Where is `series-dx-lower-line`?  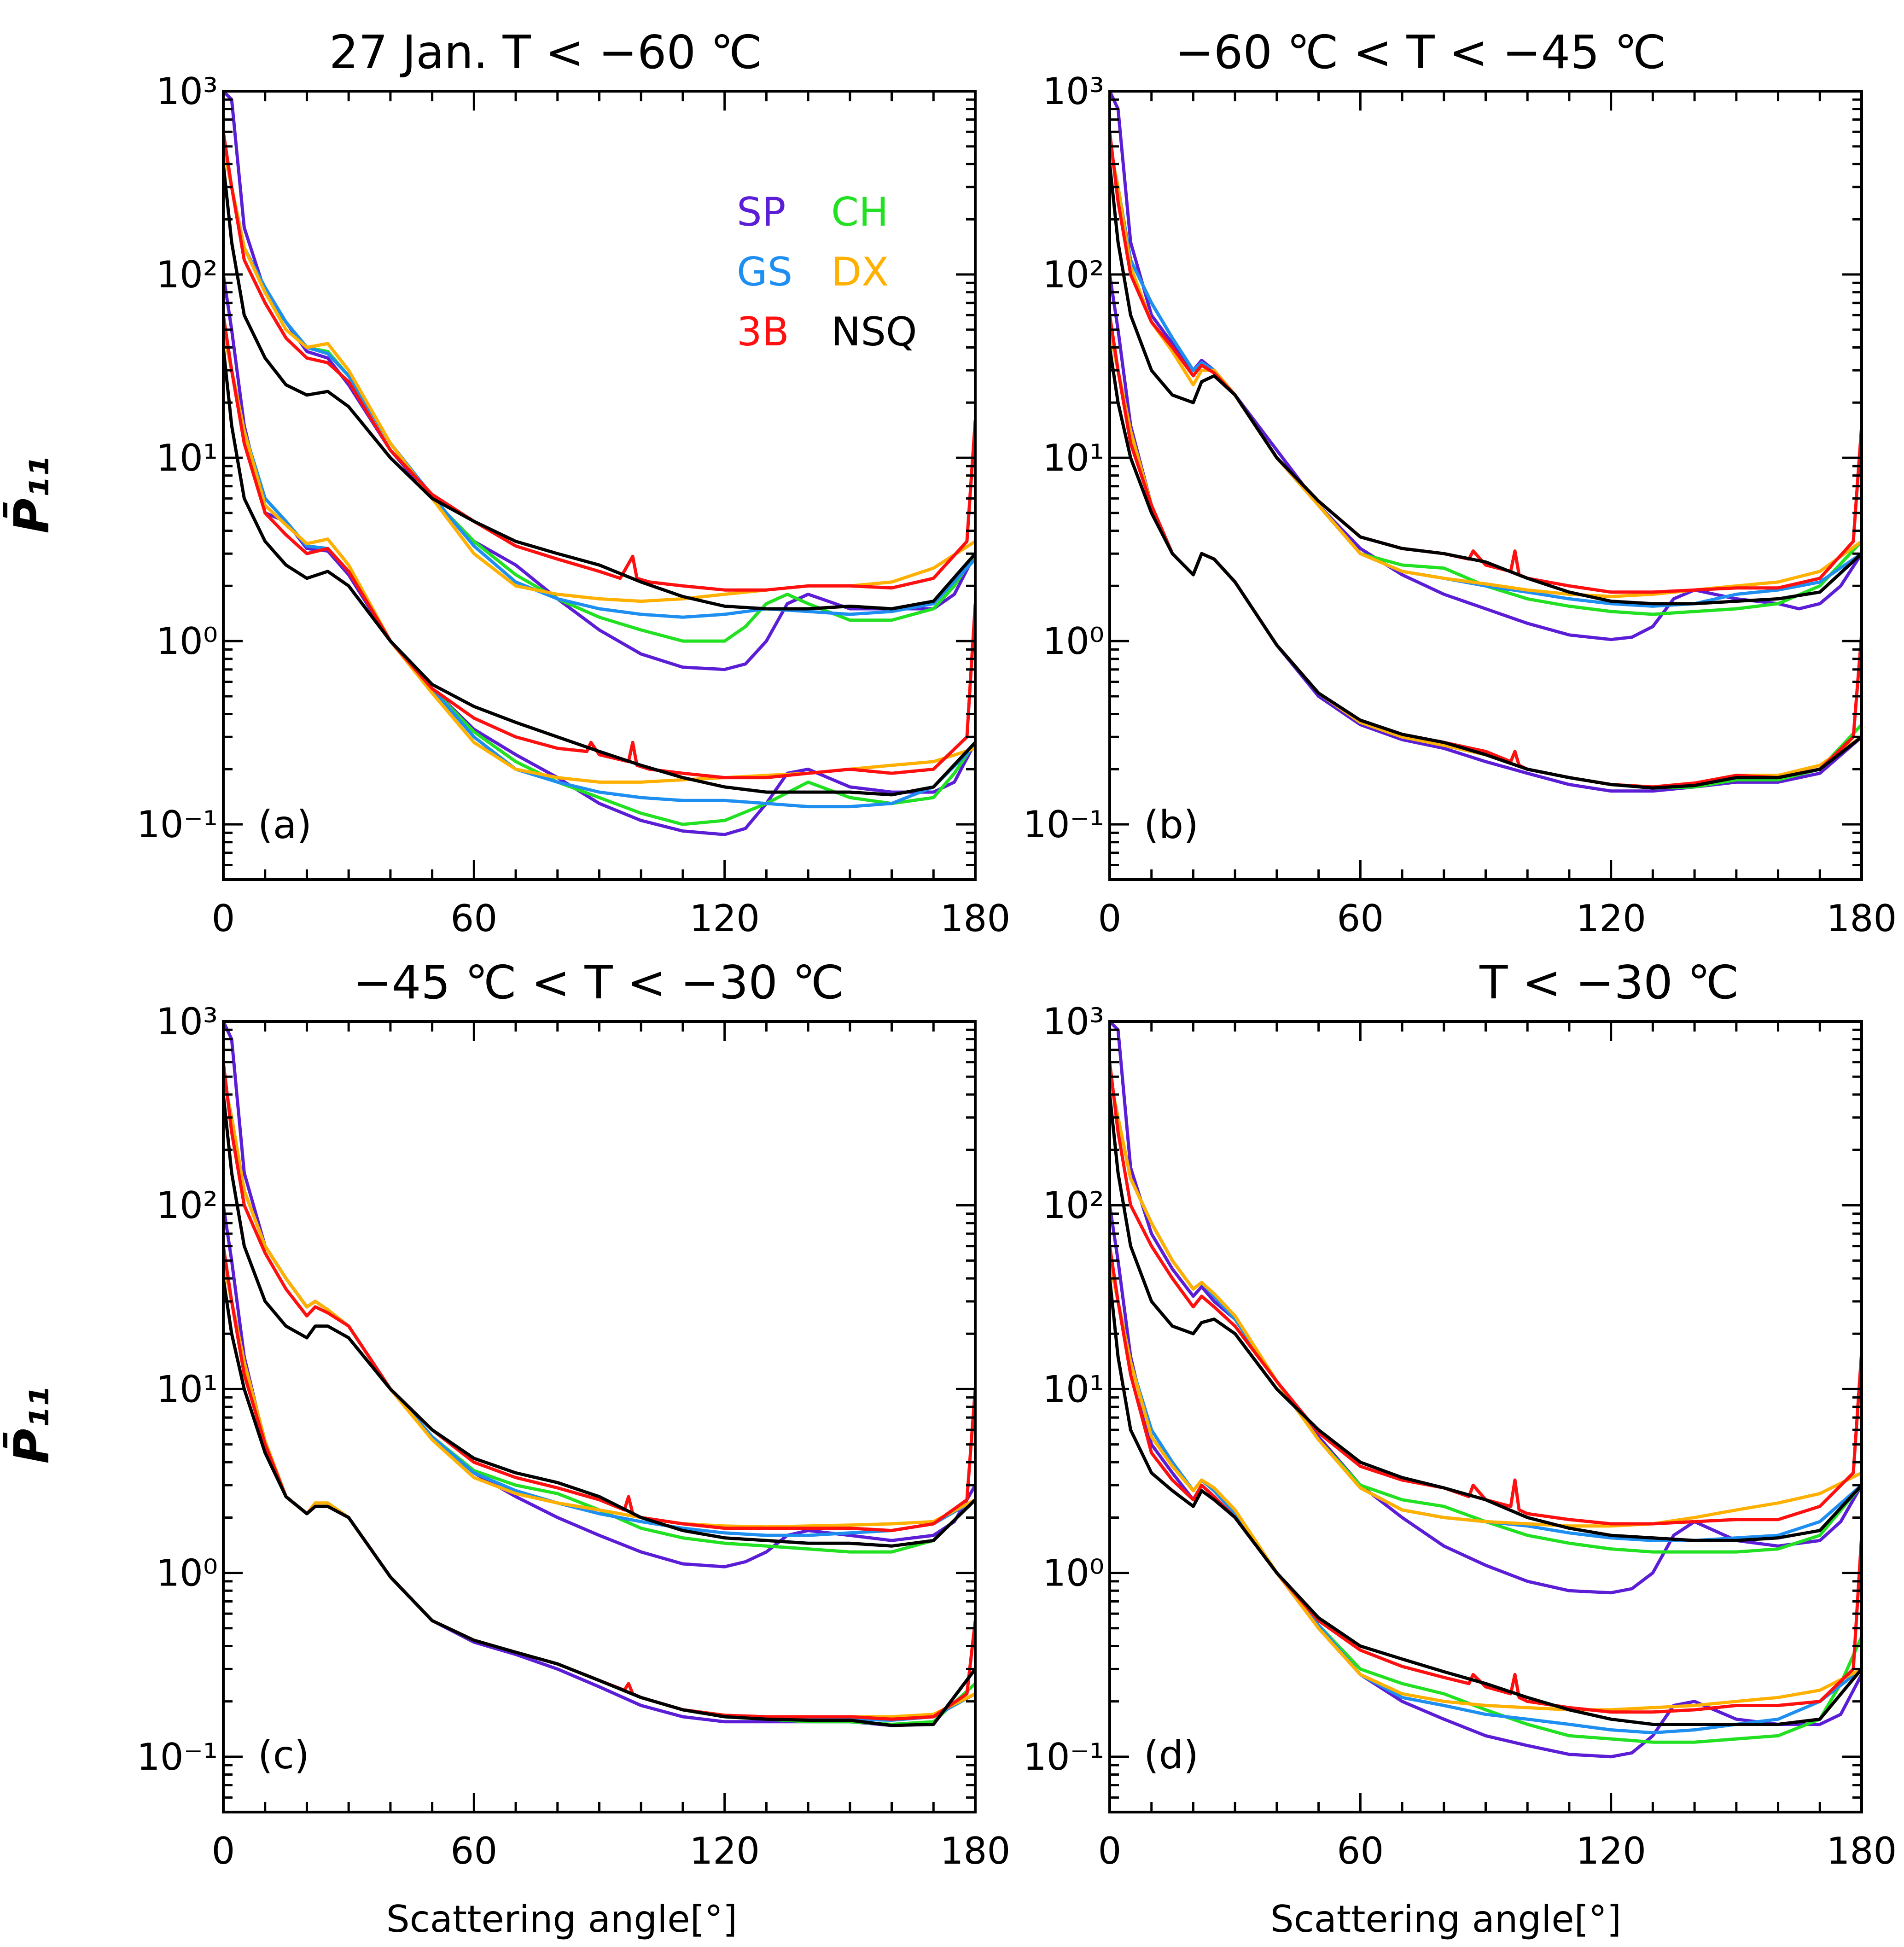
series-dx-lower-line is located at coordinates (1486, 1486).